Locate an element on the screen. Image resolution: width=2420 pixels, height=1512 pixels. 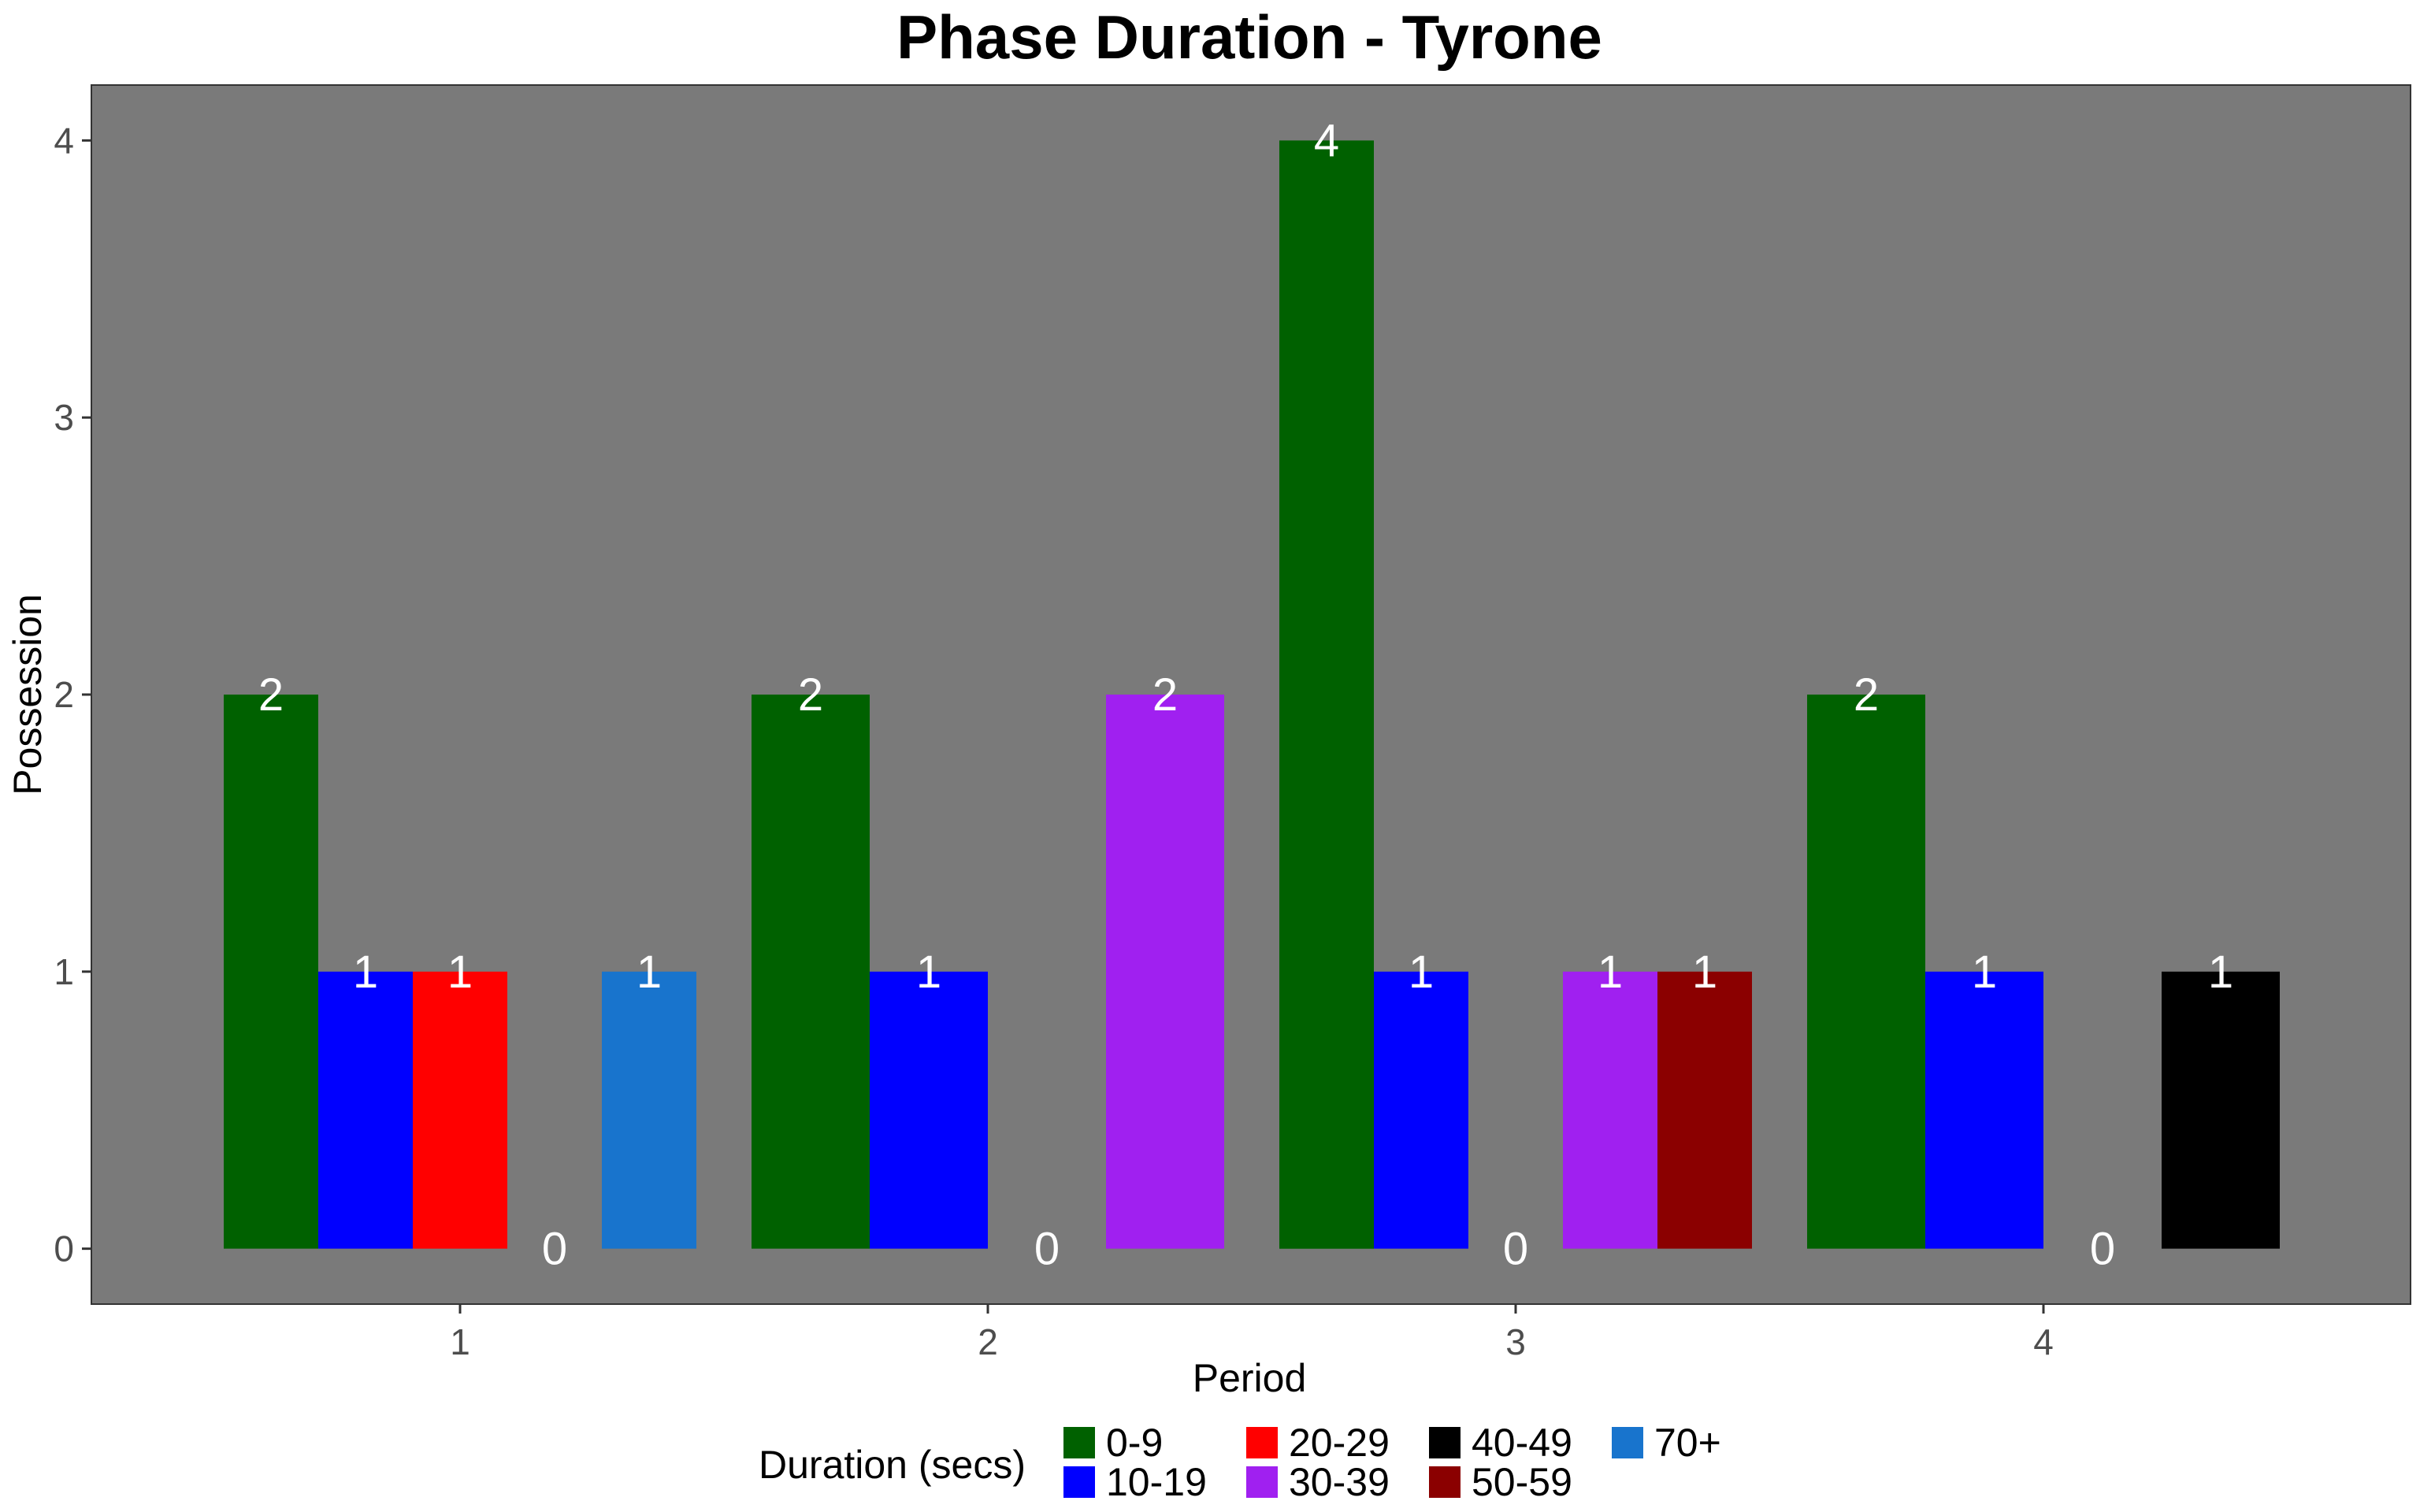
y-axis: 0 1 2 3 4 is located at coordinates (72, 694).